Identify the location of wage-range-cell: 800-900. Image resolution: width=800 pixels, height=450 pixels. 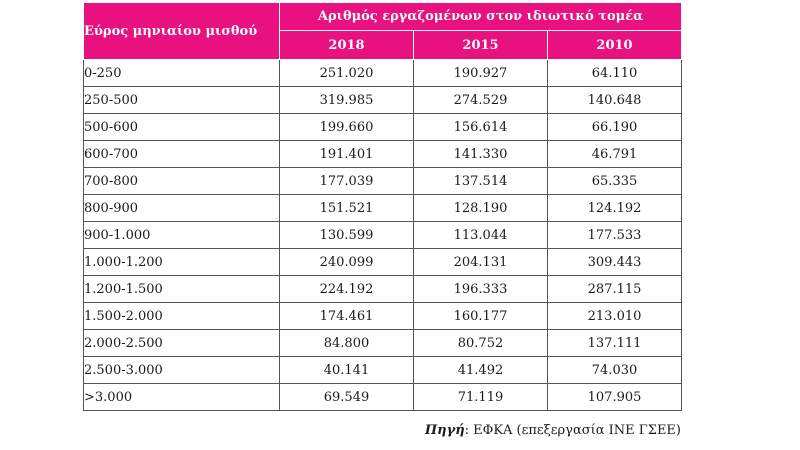
(181, 208).